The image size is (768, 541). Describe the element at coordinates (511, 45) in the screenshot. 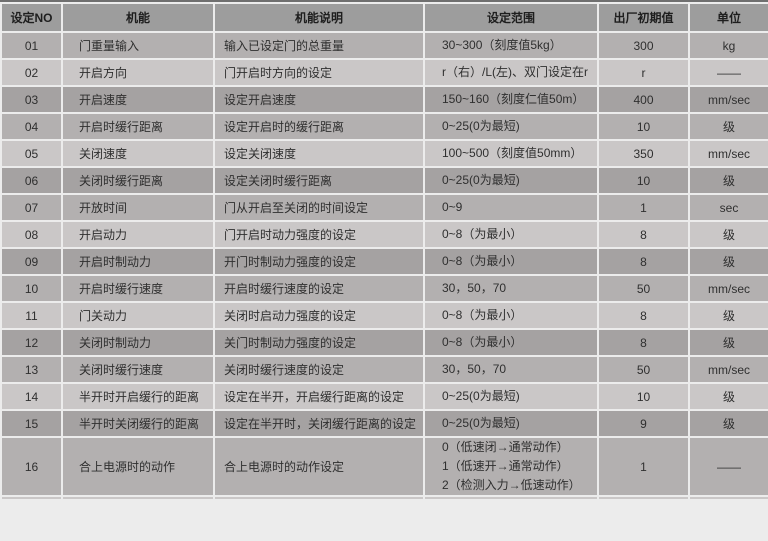

I see `cell-setting-range: 30~300（刻度值5kg）` at that location.